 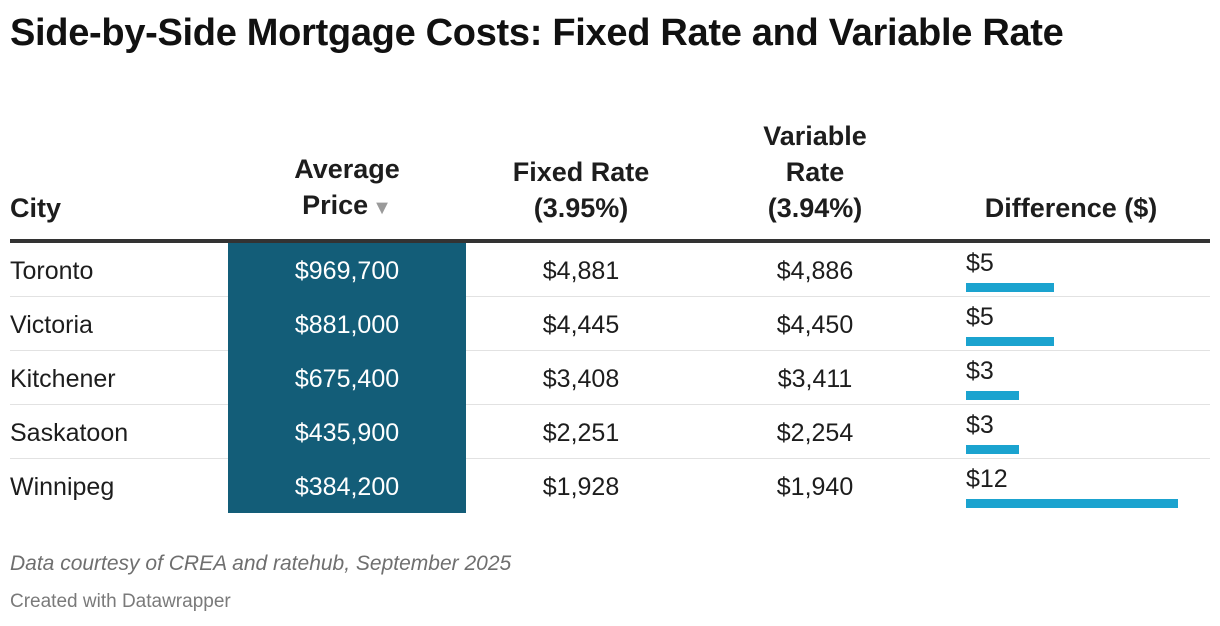 I want to click on fixed-rate-cell: $1,928, so click(x=581, y=487).